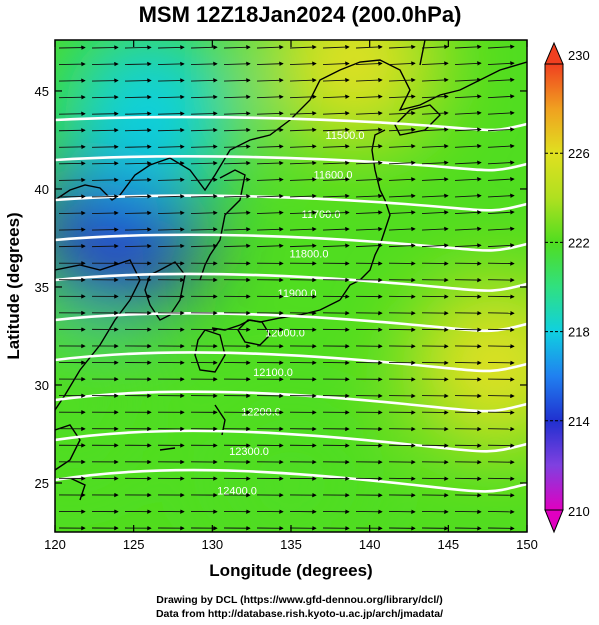  I want to click on colorbar-top-triangle, so click(554, 53).